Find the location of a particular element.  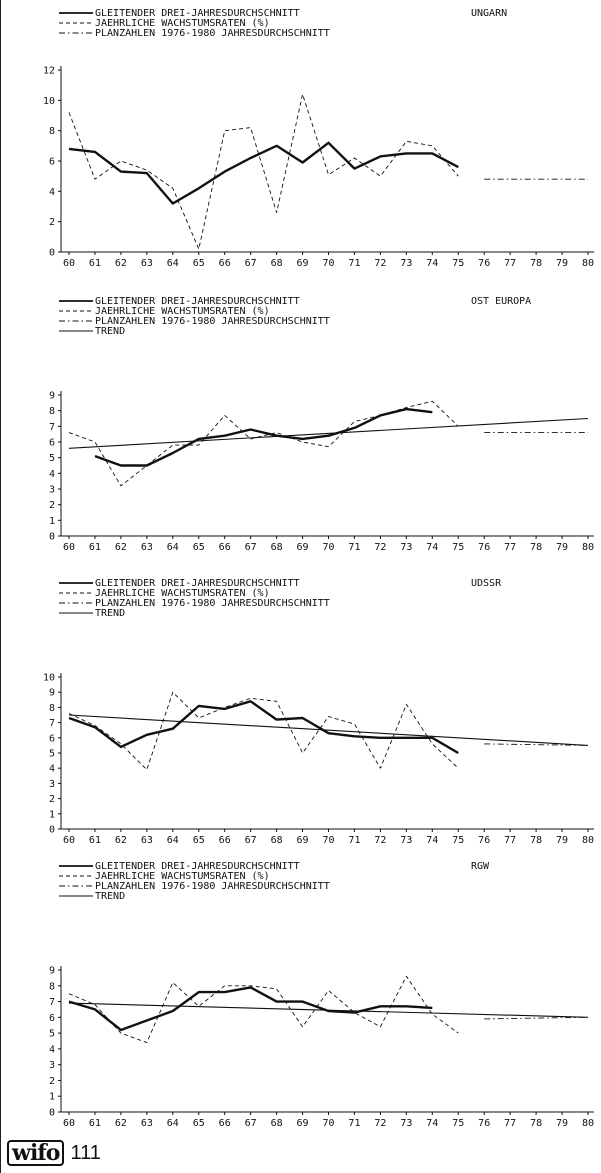

x-tick-label: 69 is located at coordinates (303, 1123).